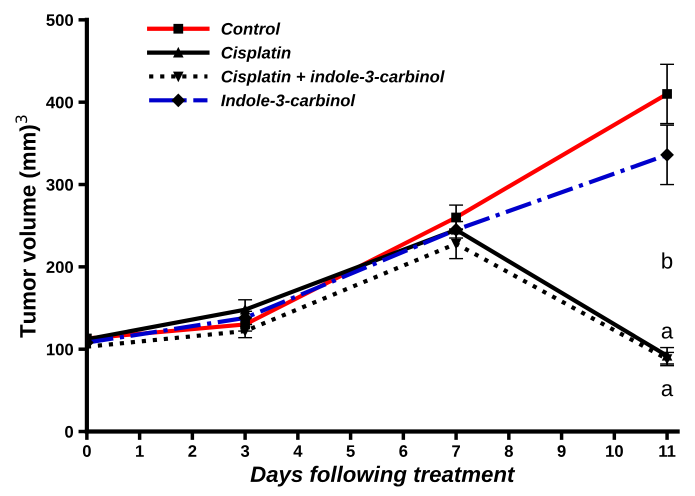 The image size is (695, 496). Describe the element at coordinates (562, 451) in the screenshot. I see `x-tick-label: 9` at that location.